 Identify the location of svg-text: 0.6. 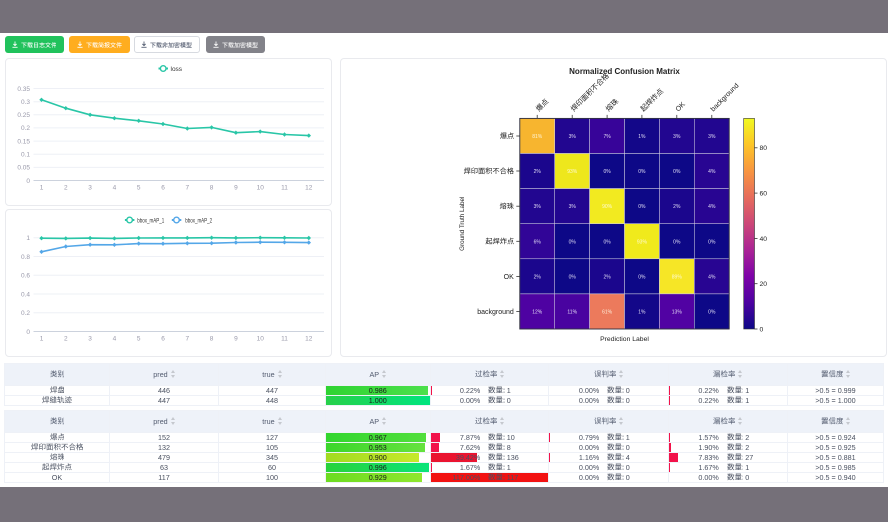
(24, 276).